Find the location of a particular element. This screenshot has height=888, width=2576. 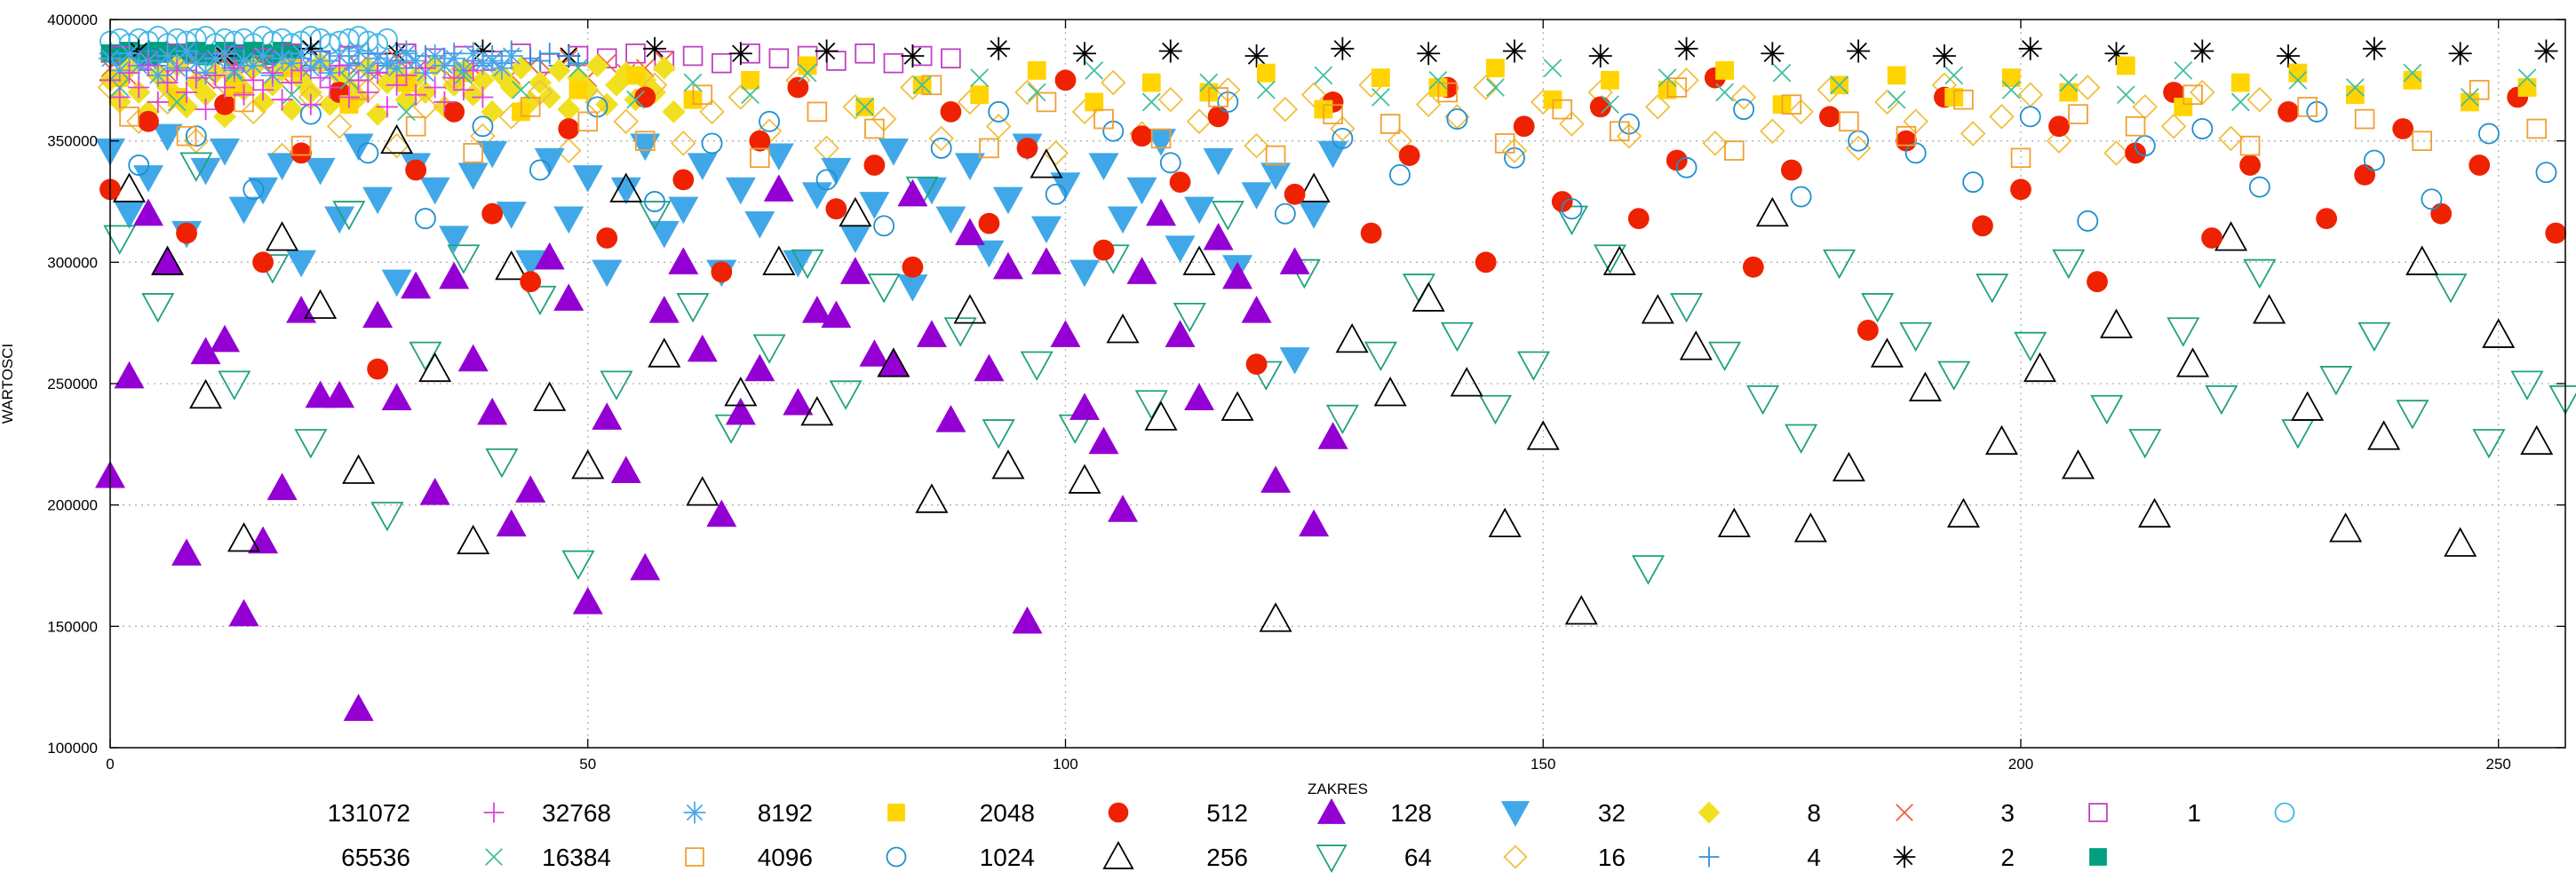

y-tick-label: 400000 is located at coordinates (72, 20).